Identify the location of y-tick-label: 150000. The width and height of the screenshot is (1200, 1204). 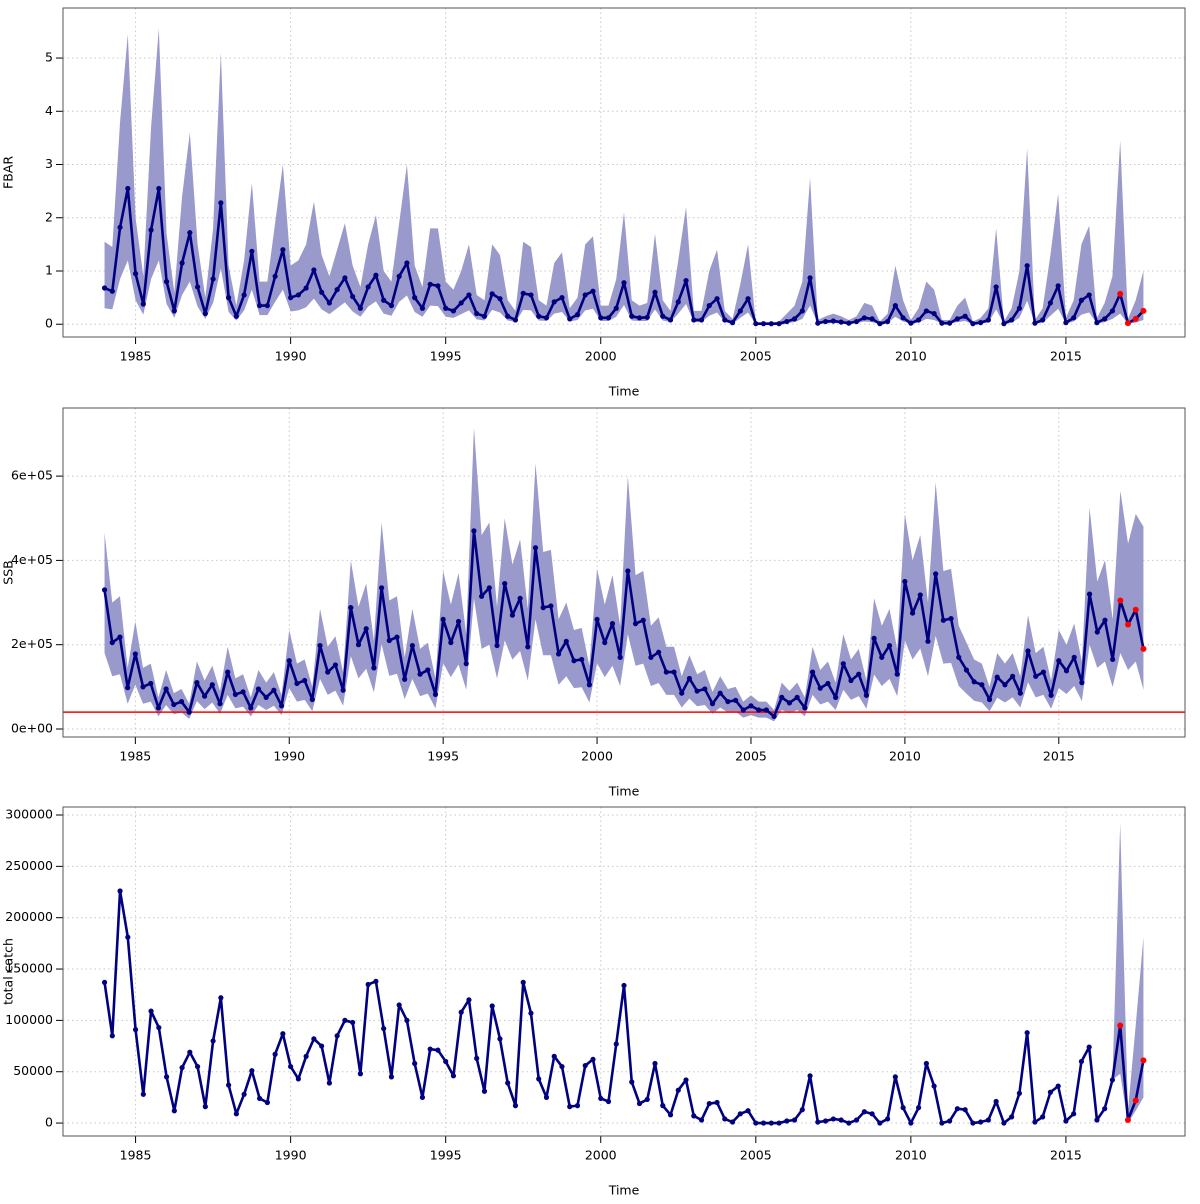
(29, 968).